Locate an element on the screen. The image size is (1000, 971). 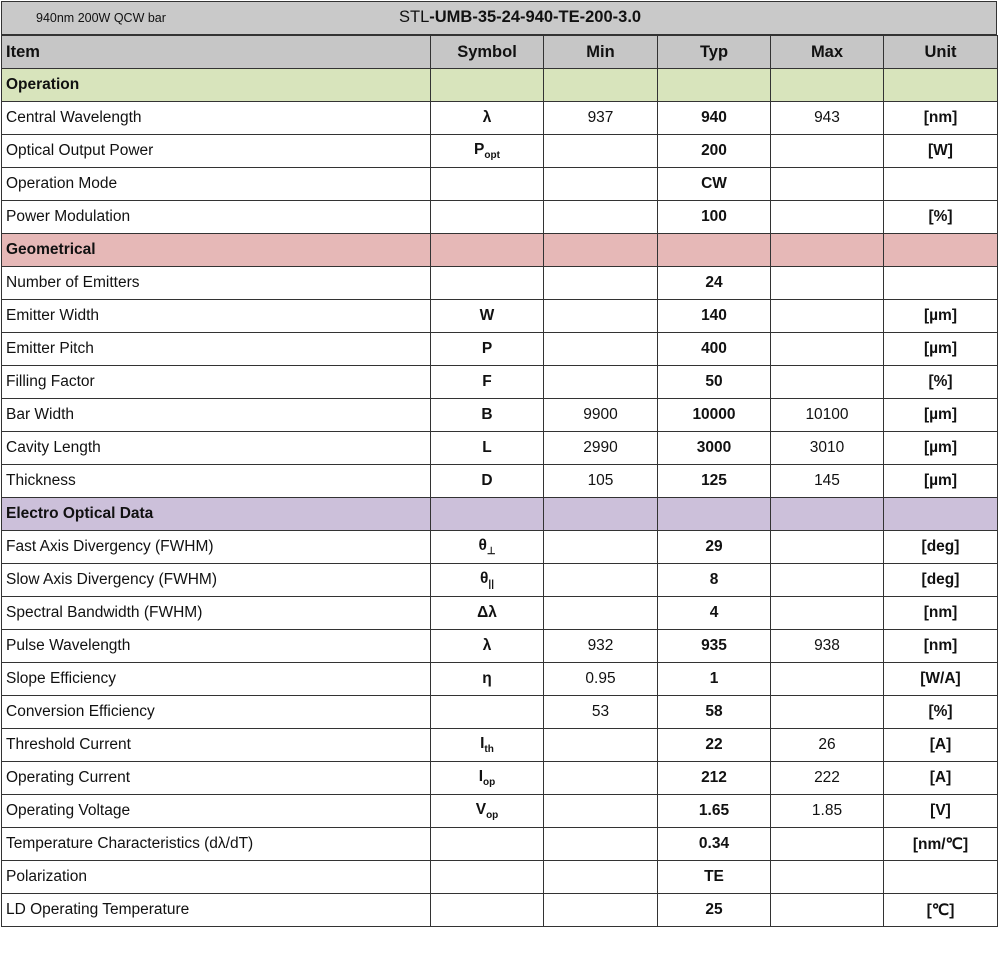
symbol: λ is located at coordinates (487, 645).